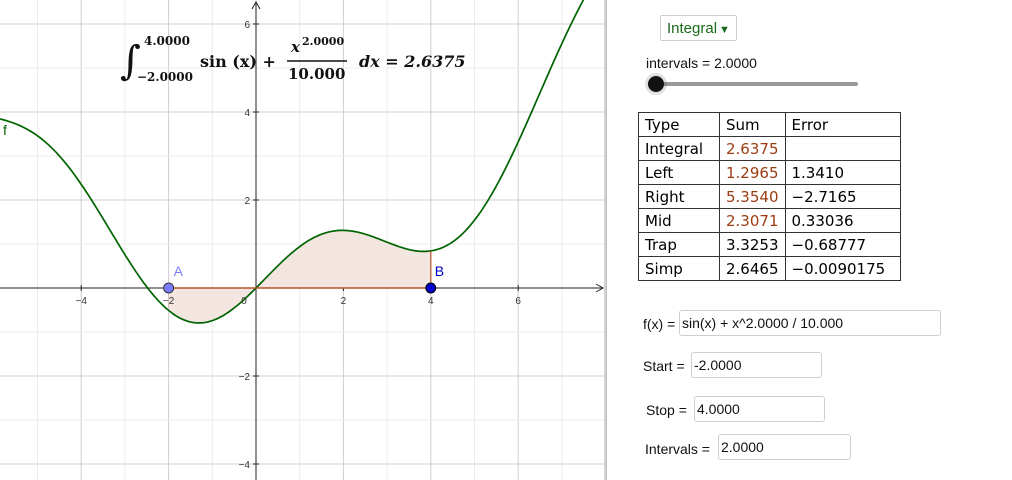  Describe the element at coordinates (752, 268) in the screenshot. I see `table-cell: 2.6465` at that location.